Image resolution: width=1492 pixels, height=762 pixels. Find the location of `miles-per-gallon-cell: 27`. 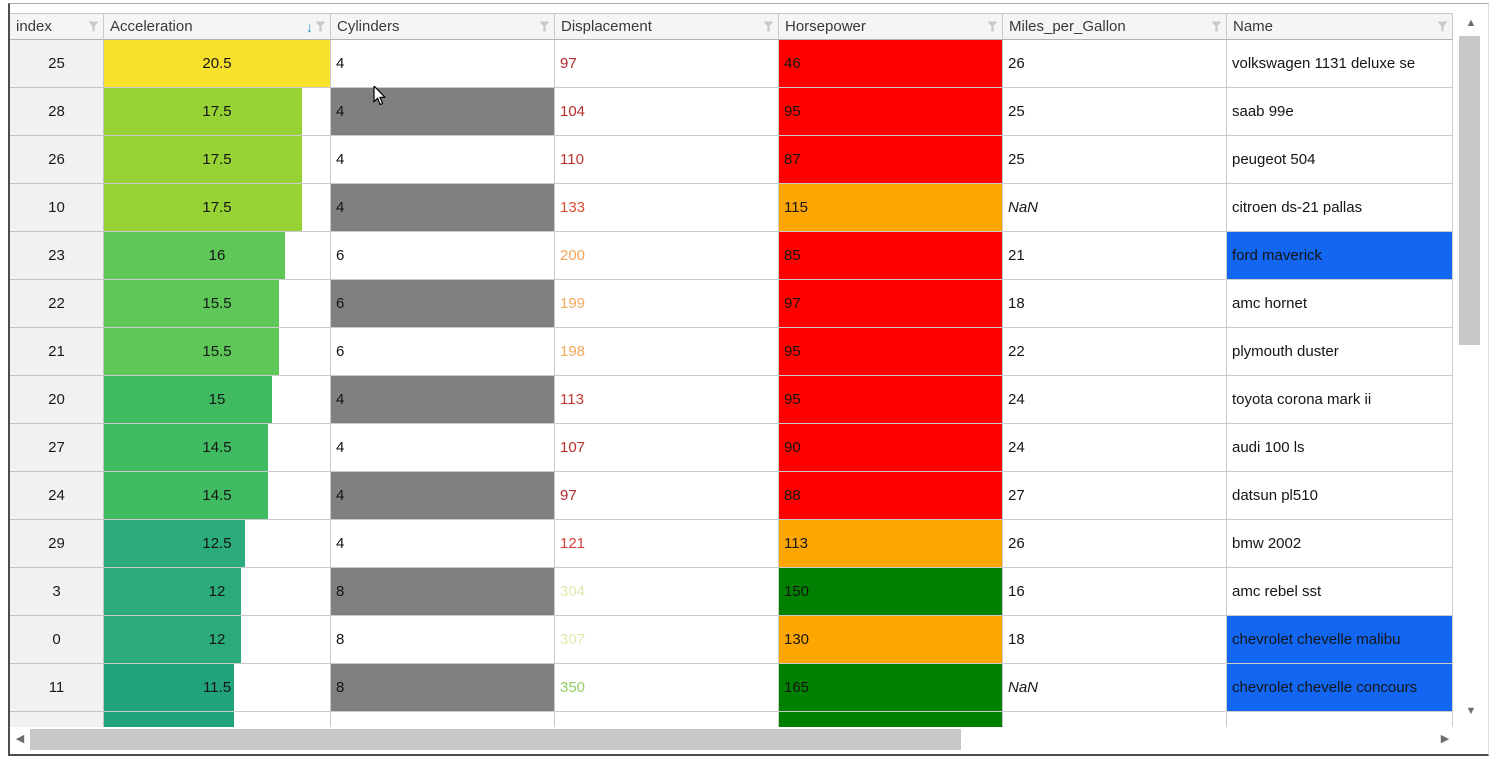

miles-per-gallon-cell: 27 is located at coordinates (1115, 496).